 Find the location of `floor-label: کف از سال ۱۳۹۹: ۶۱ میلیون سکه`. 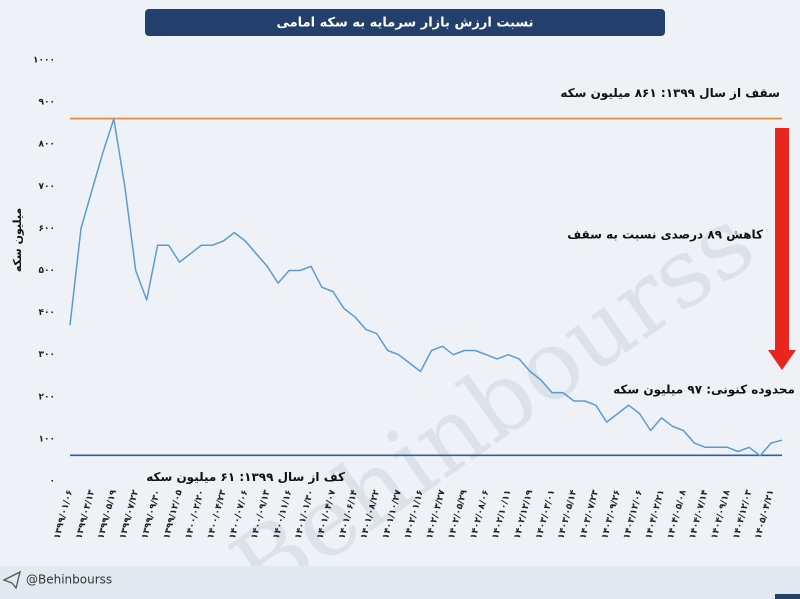

floor-label: کف از سال ۱۳۹۹: ۶۱ میلیون سکه is located at coordinates (245, 477).